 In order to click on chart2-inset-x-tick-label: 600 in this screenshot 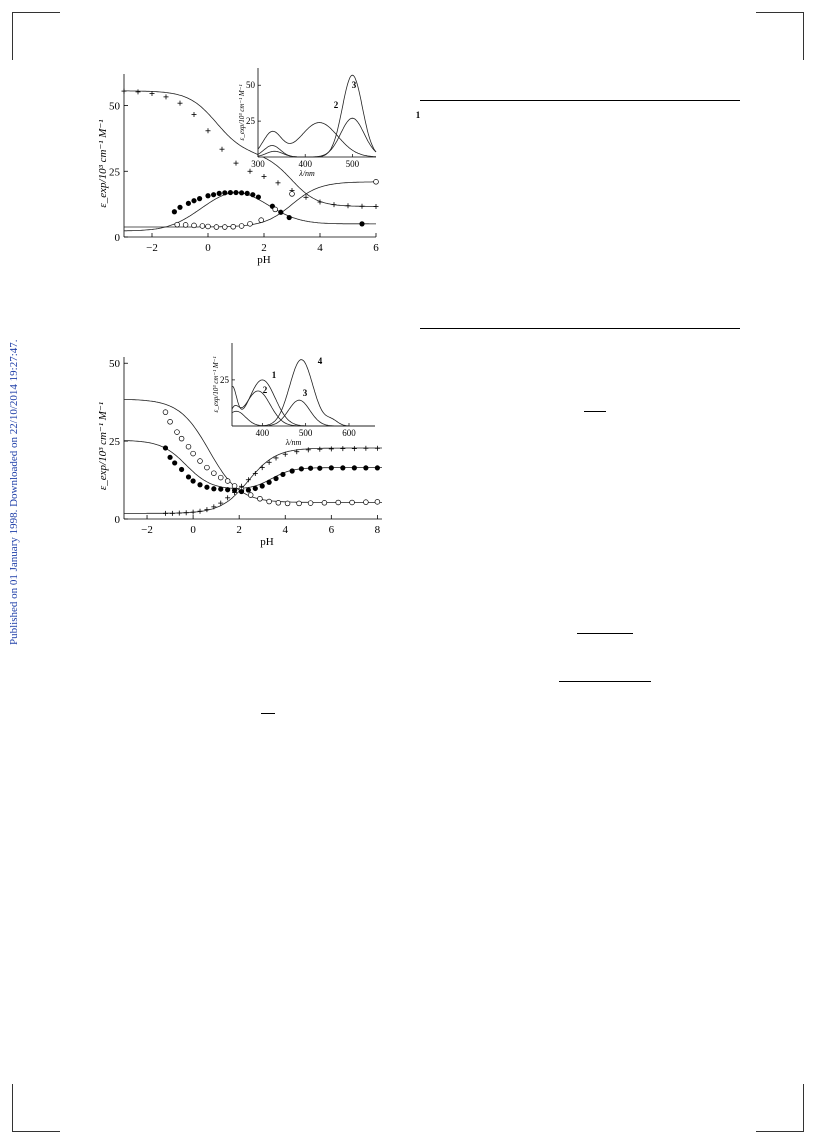, I will do `click(349, 433)`.